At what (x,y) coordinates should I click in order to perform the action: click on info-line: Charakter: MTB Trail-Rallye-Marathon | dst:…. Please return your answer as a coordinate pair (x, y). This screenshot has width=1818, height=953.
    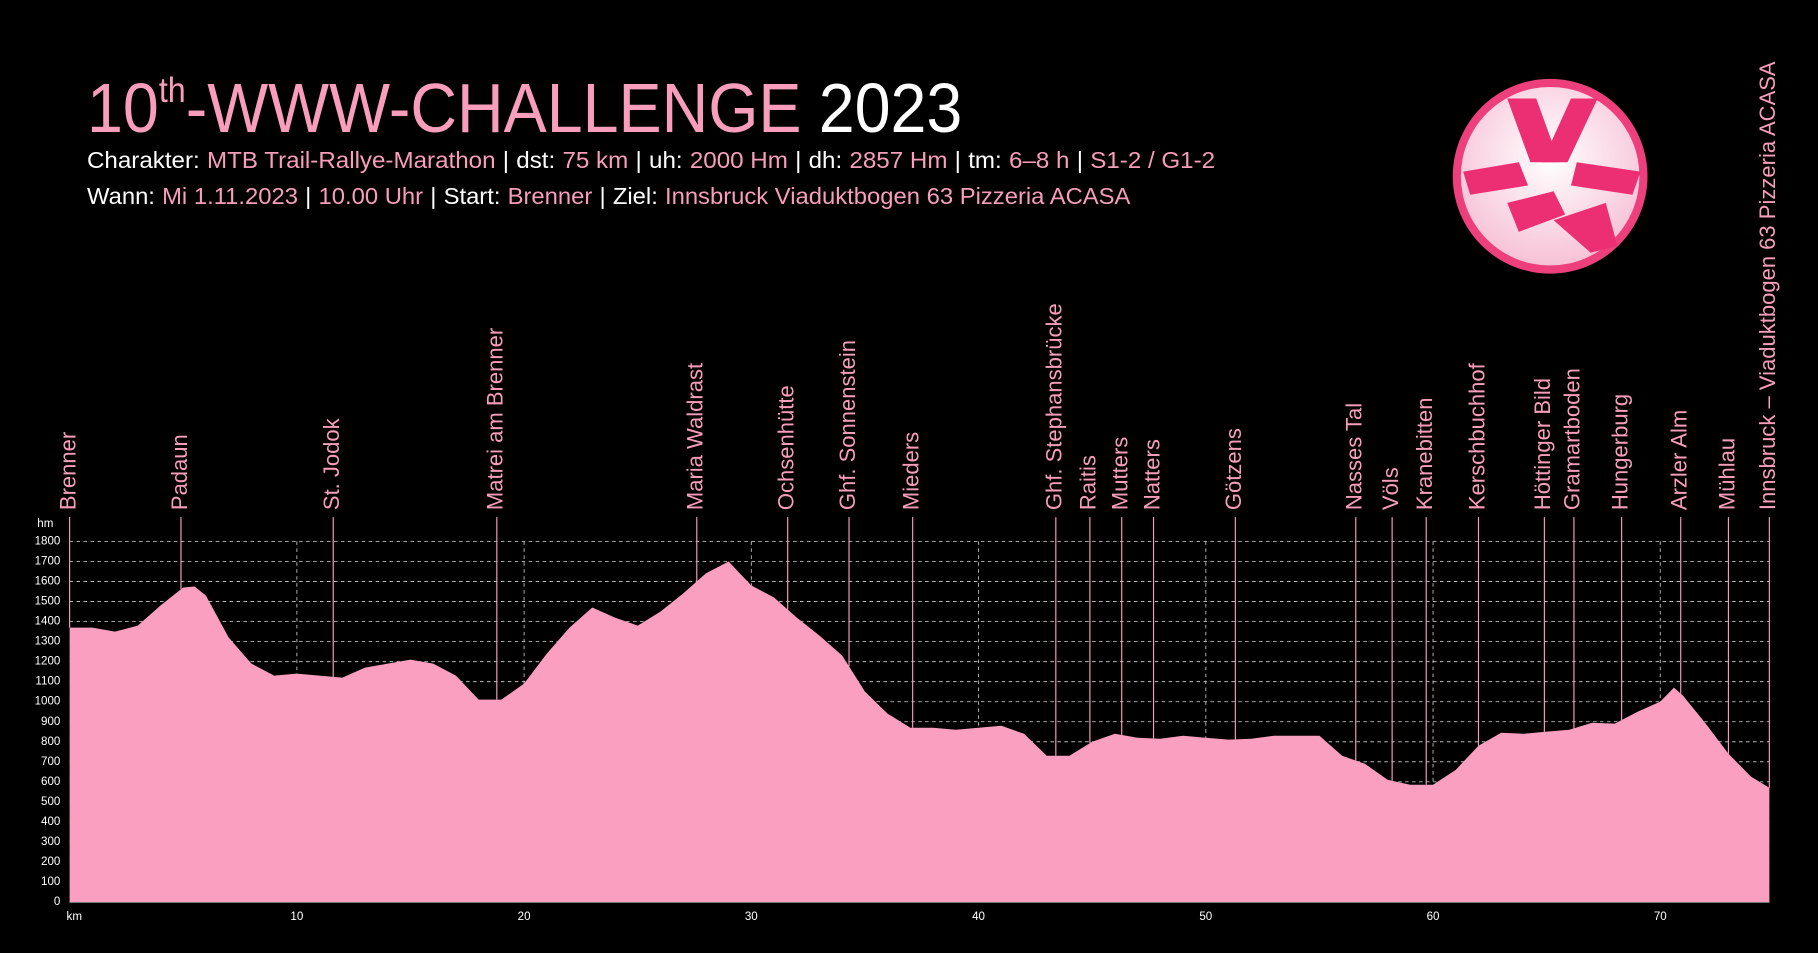
    Looking at the image, I should click on (651, 160).